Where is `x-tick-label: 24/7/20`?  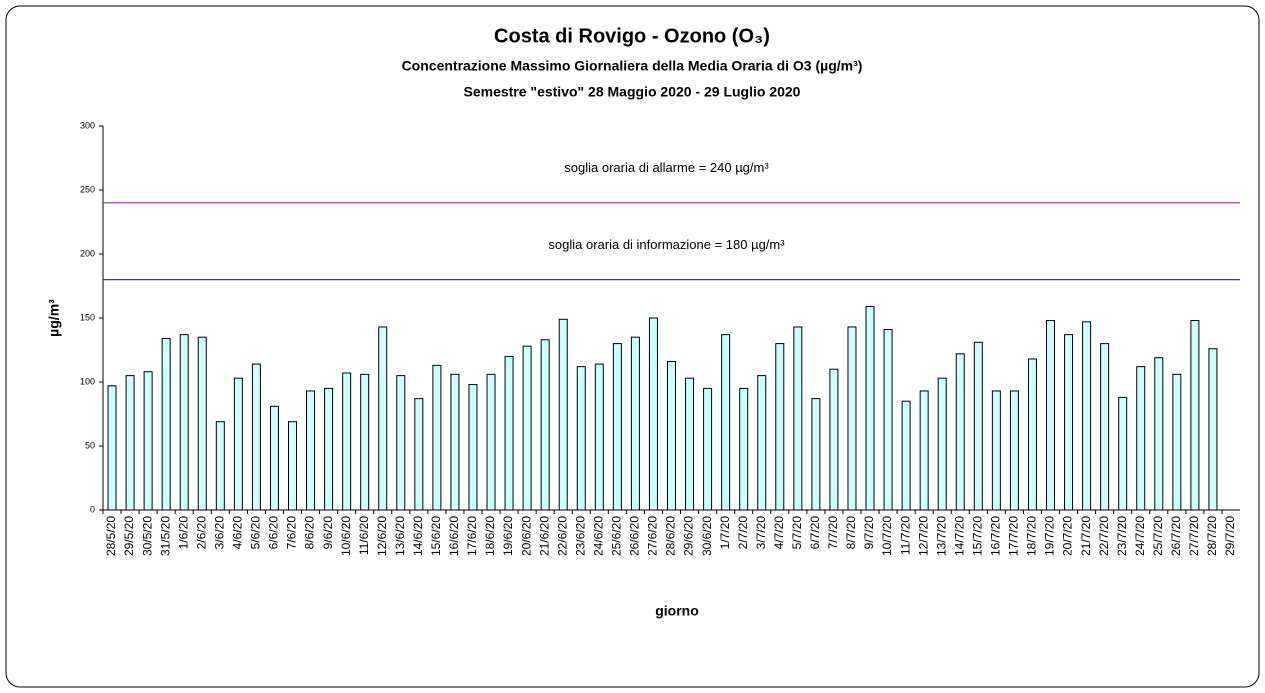
x-tick-label: 24/7/20 is located at coordinates (1140, 536).